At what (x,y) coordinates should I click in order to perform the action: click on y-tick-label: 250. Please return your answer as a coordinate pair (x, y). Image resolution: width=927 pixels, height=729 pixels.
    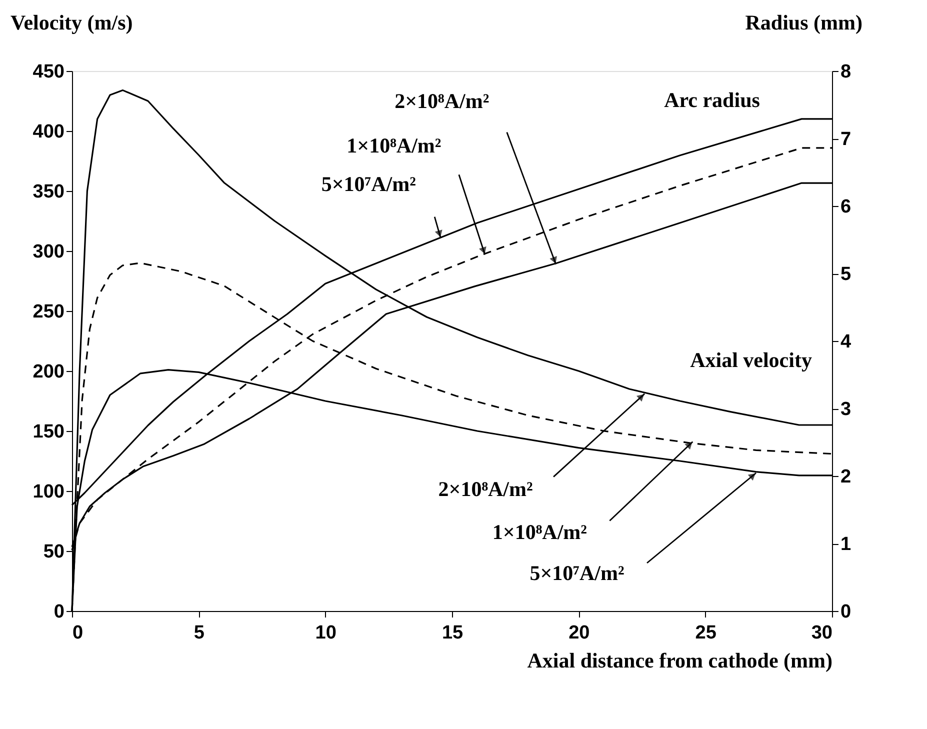
    Looking at the image, I should click on (48, 312).